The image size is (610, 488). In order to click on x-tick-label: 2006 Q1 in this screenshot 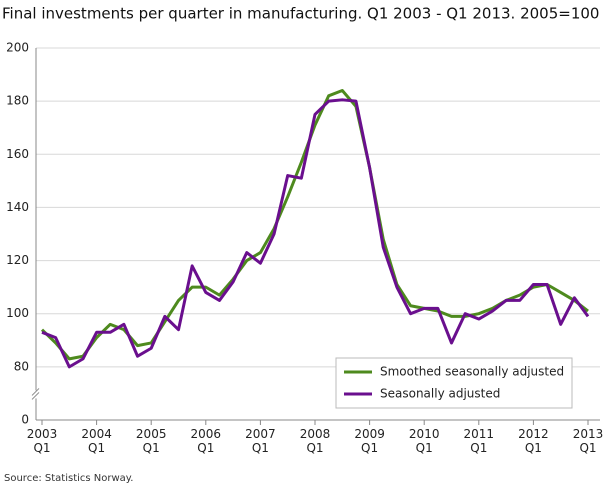, I will do `click(206, 441)`.